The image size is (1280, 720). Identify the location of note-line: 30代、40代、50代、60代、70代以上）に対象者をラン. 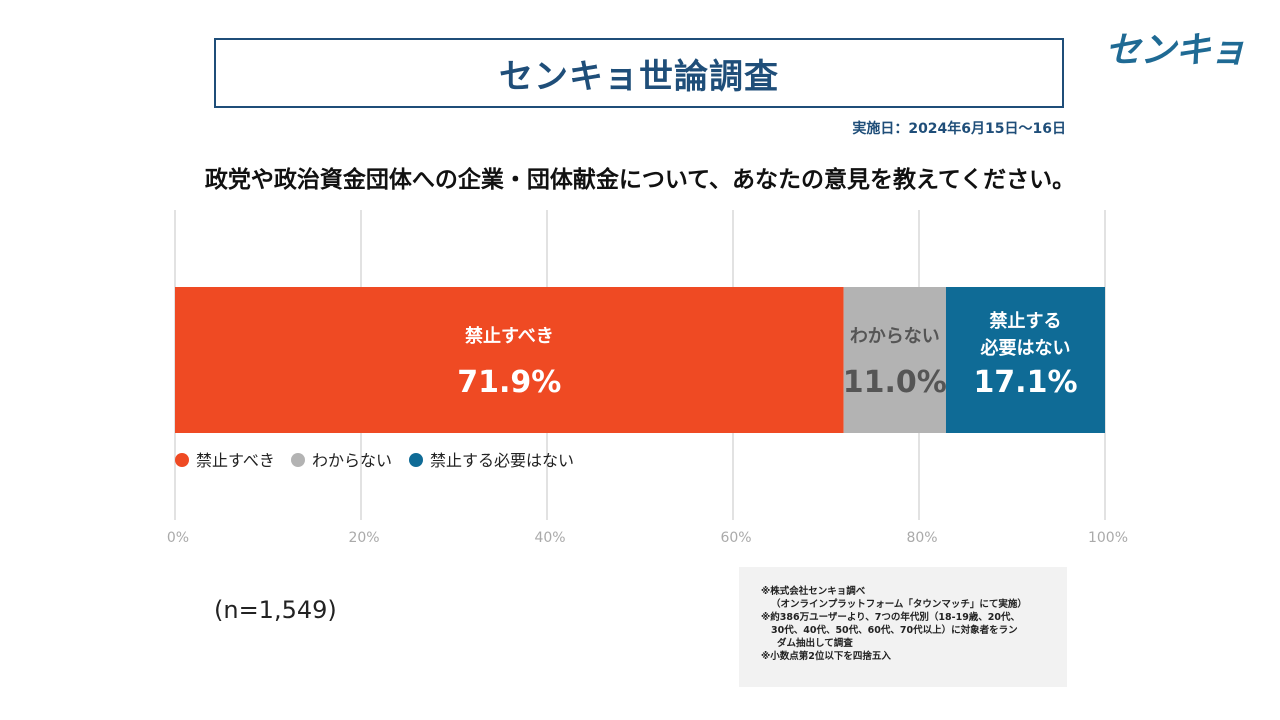
(894, 630).